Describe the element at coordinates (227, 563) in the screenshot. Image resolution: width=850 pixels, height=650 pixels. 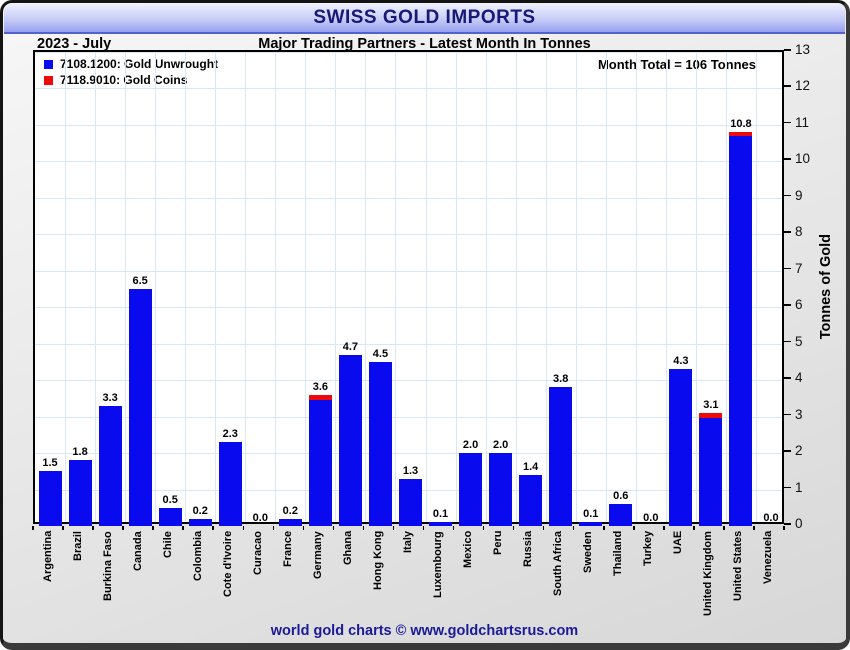
I see `x-tick-label: Cote d'Ivoire` at that location.